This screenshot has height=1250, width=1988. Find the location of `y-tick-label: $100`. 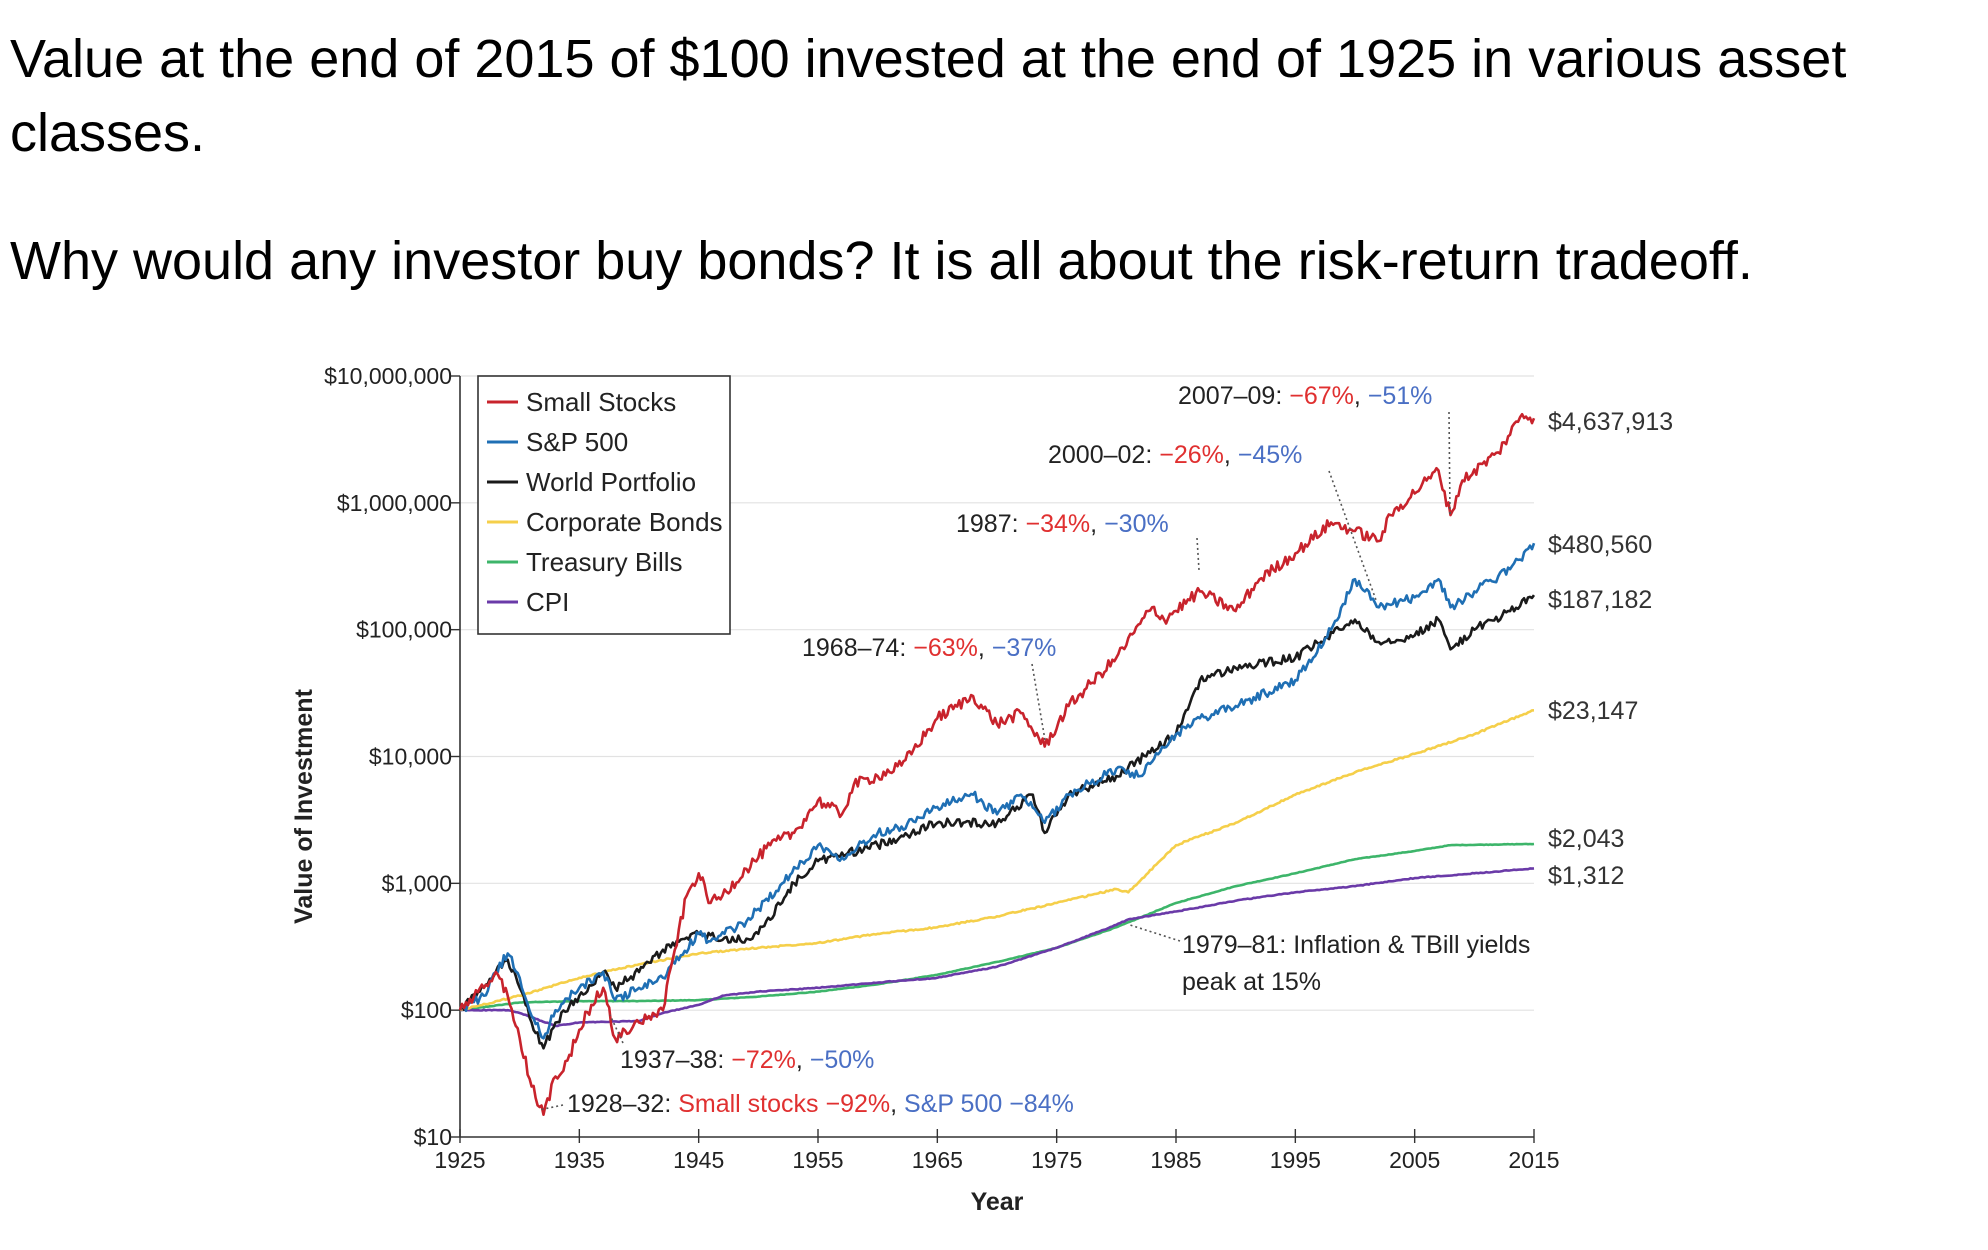

y-tick-label: $100 is located at coordinates (426, 1010).